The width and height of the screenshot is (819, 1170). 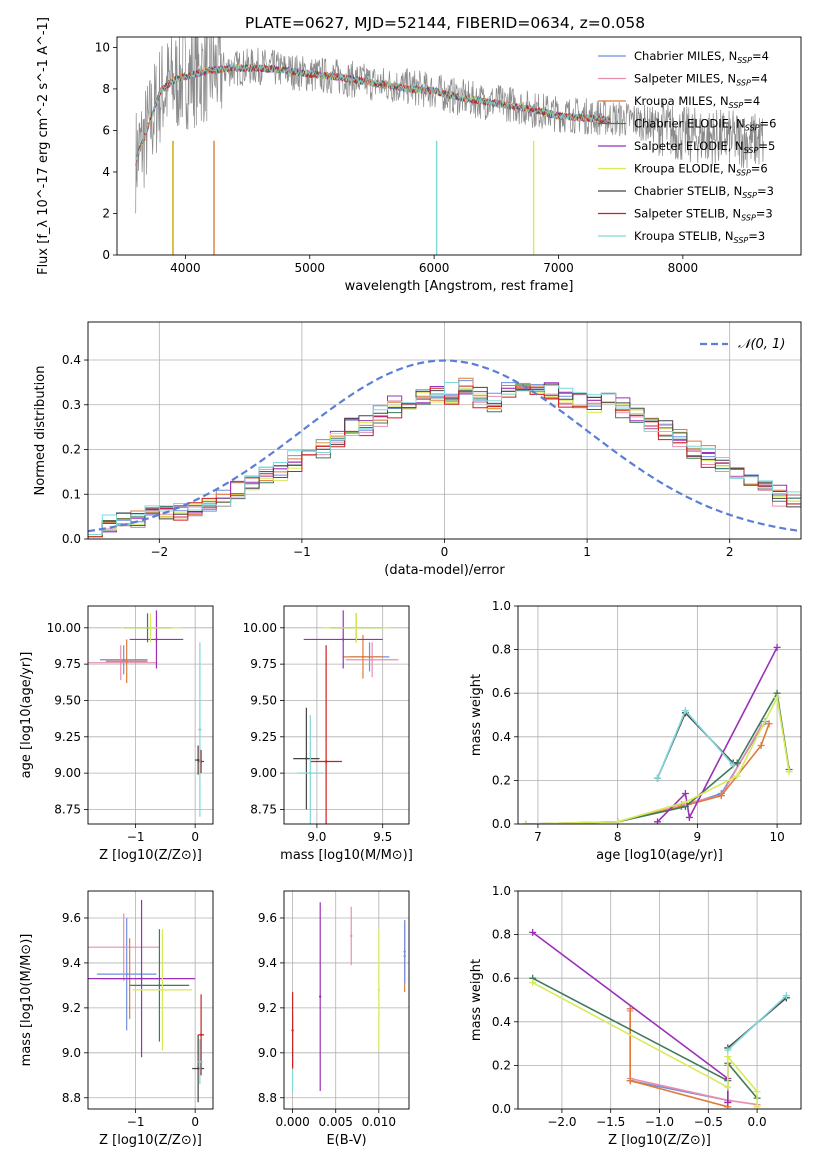 What do you see at coordinates (730, 552) in the screenshot?
I see `residual_hist-xtick-label: 2` at bounding box center [730, 552].